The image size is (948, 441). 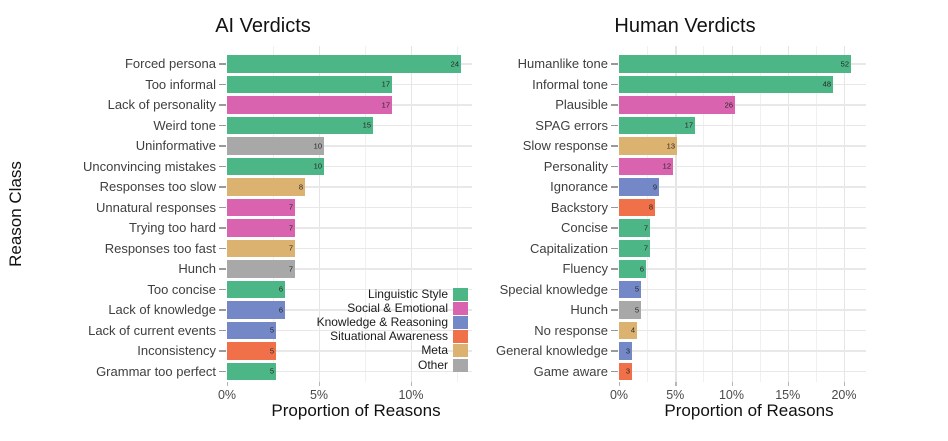 I want to click on bar-value-label: 15, so click(x=366, y=125).